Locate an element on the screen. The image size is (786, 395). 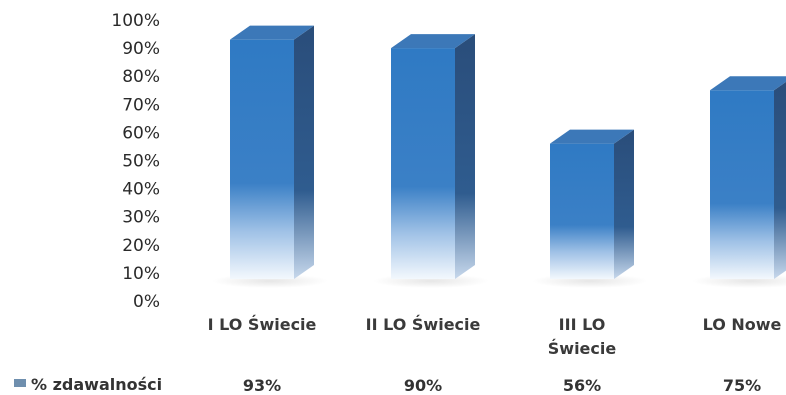
data-value-label: 56% is located at coordinates (582, 385).